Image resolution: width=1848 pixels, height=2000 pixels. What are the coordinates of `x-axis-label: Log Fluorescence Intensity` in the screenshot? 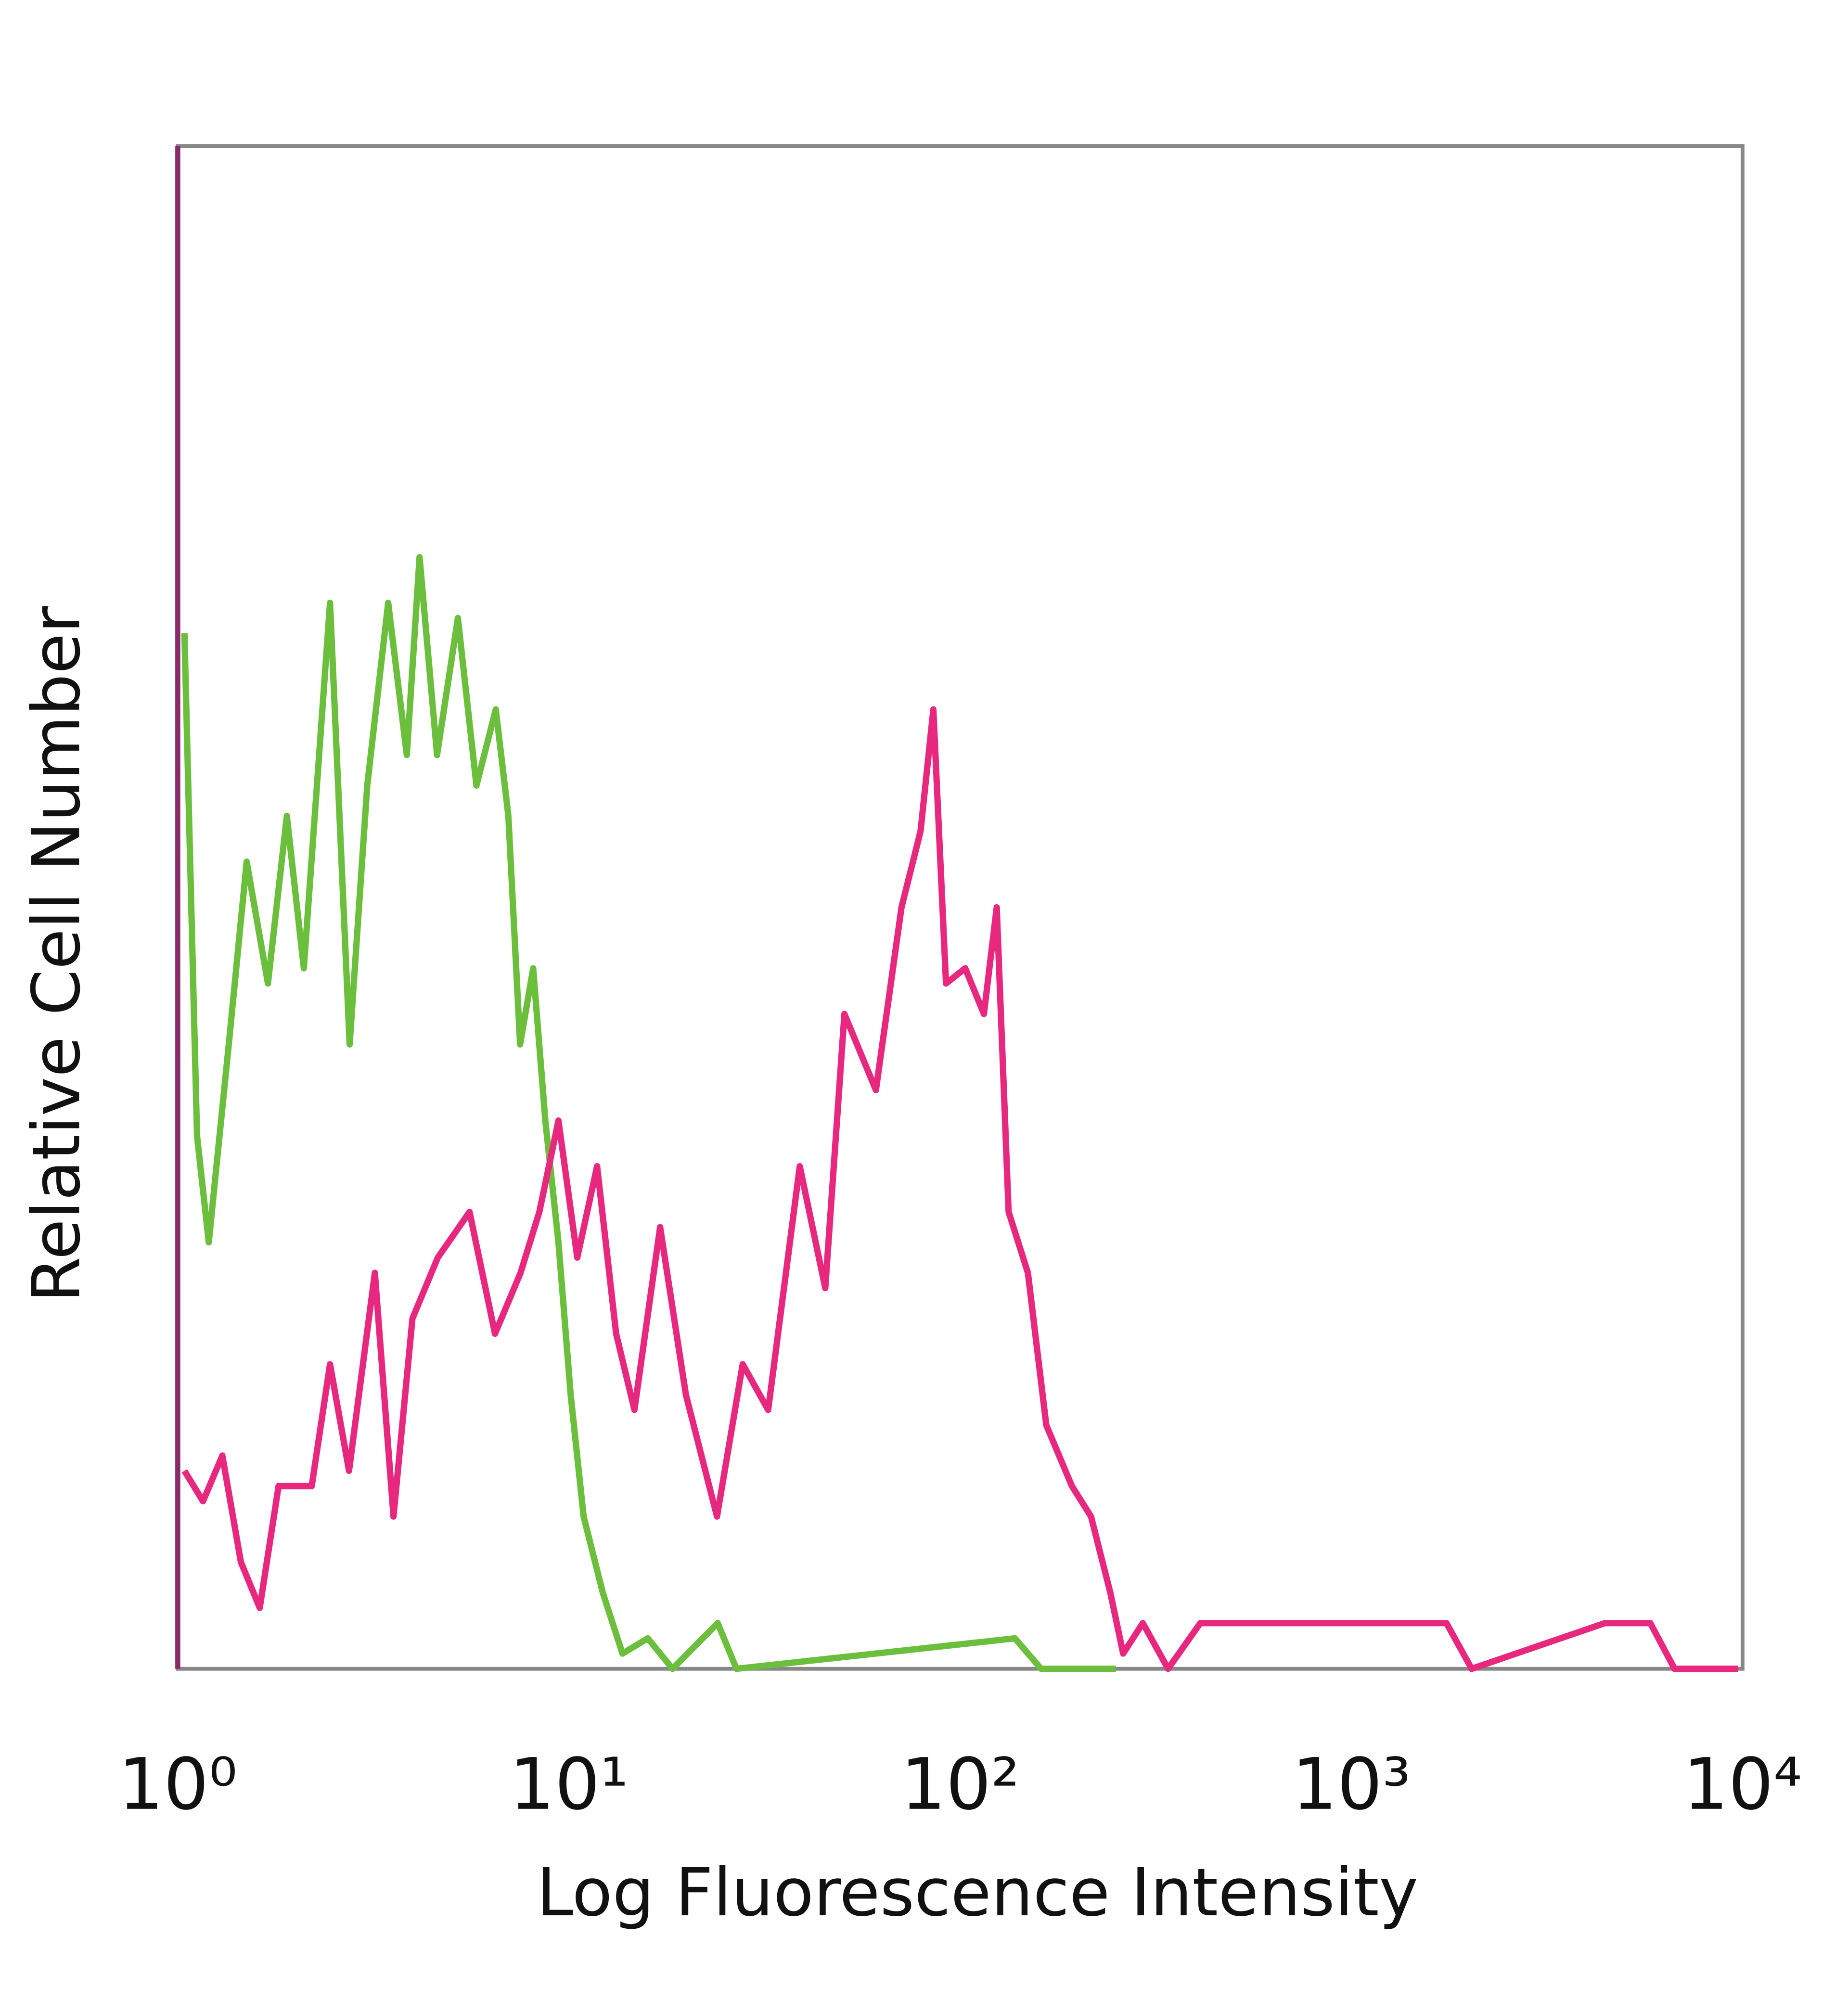 It's located at (977, 1893).